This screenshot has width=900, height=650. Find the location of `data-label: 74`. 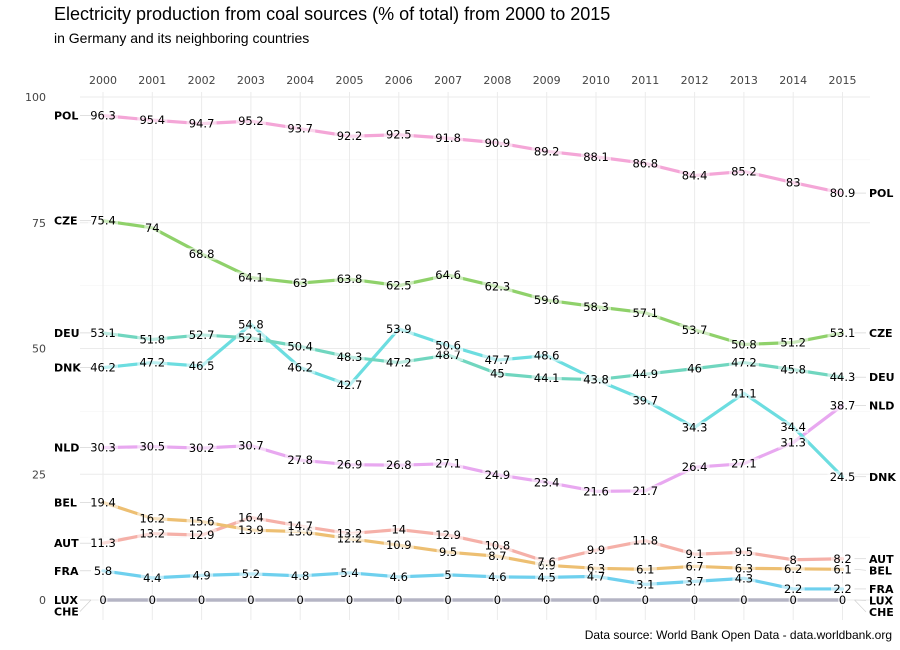

data-label: 74 is located at coordinates (152, 228).